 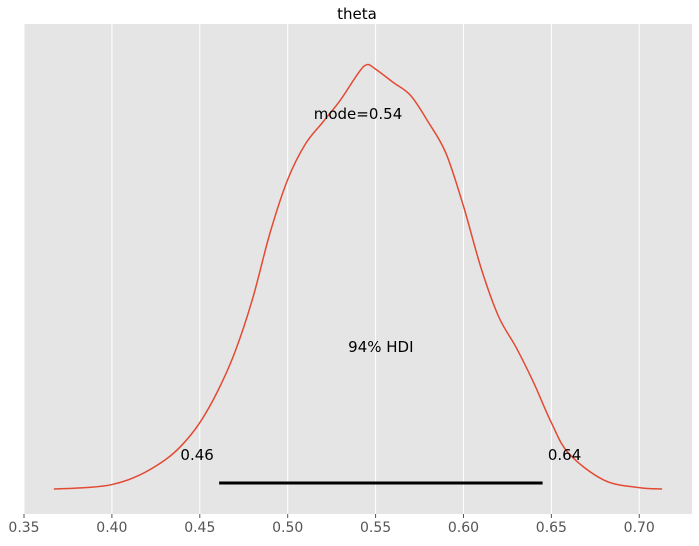 What do you see at coordinates (358, 114) in the screenshot?
I see `mode-label: mode=0.54` at bounding box center [358, 114].